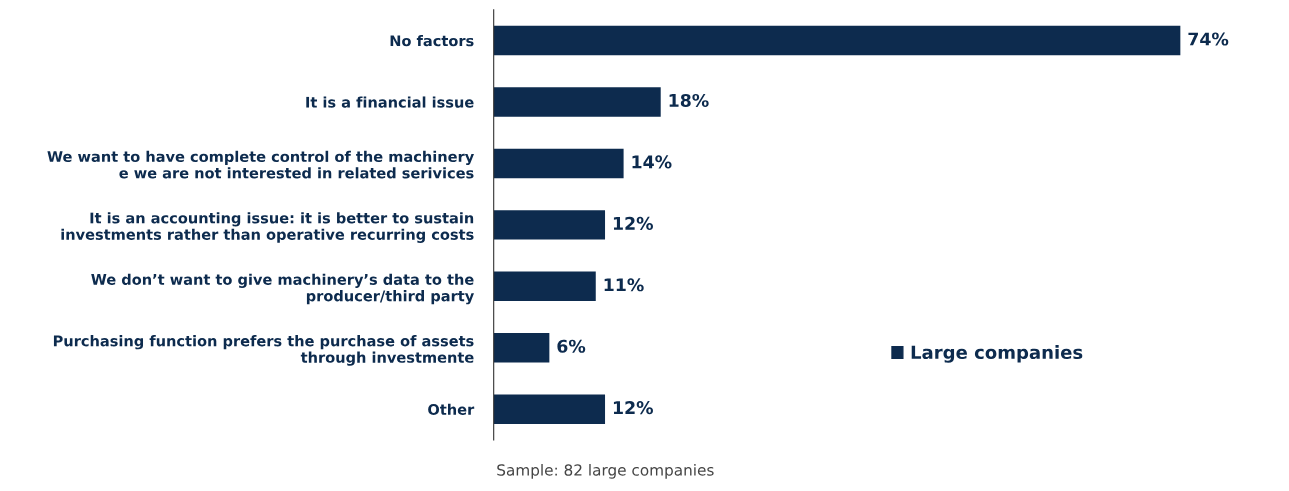 The height and width of the screenshot is (491, 1289). Describe the element at coordinates (624, 285) in the screenshot. I see `data-label: 11%` at that location.